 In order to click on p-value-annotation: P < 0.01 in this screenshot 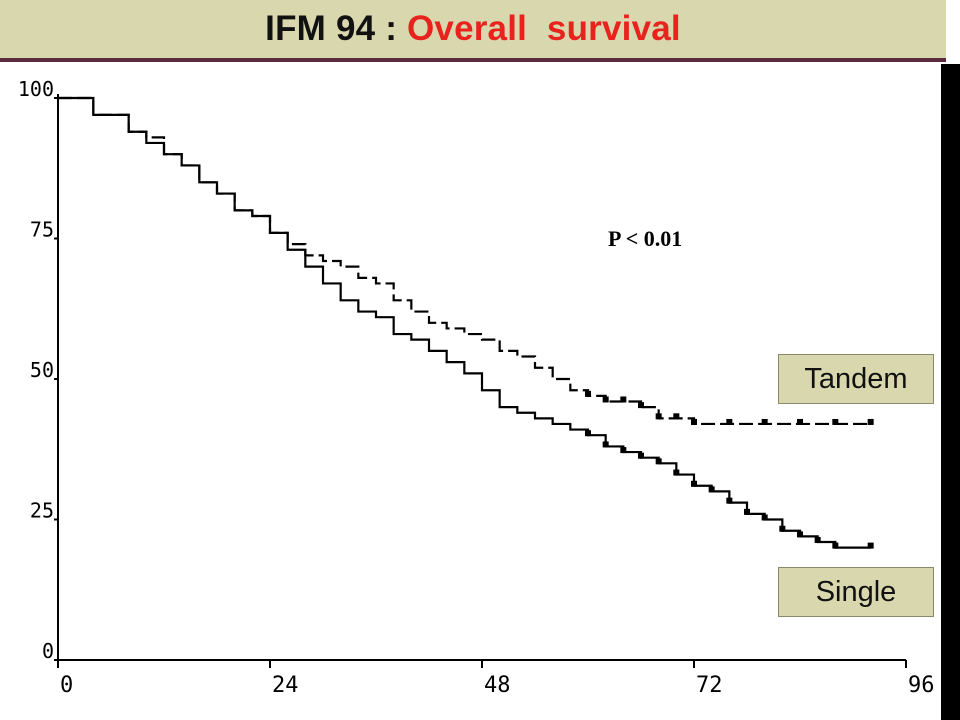, I will do `click(645, 238)`.